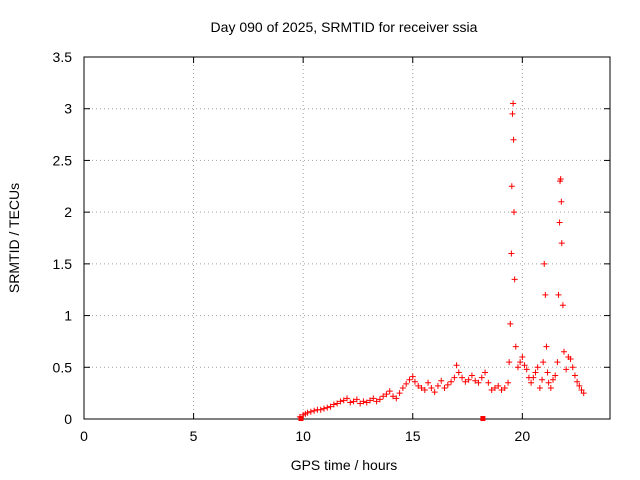 The width and height of the screenshot is (640, 480). What do you see at coordinates (68, 316) in the screenshot?
I see `y-tick-label: 1` at bounding box center [68, 316].